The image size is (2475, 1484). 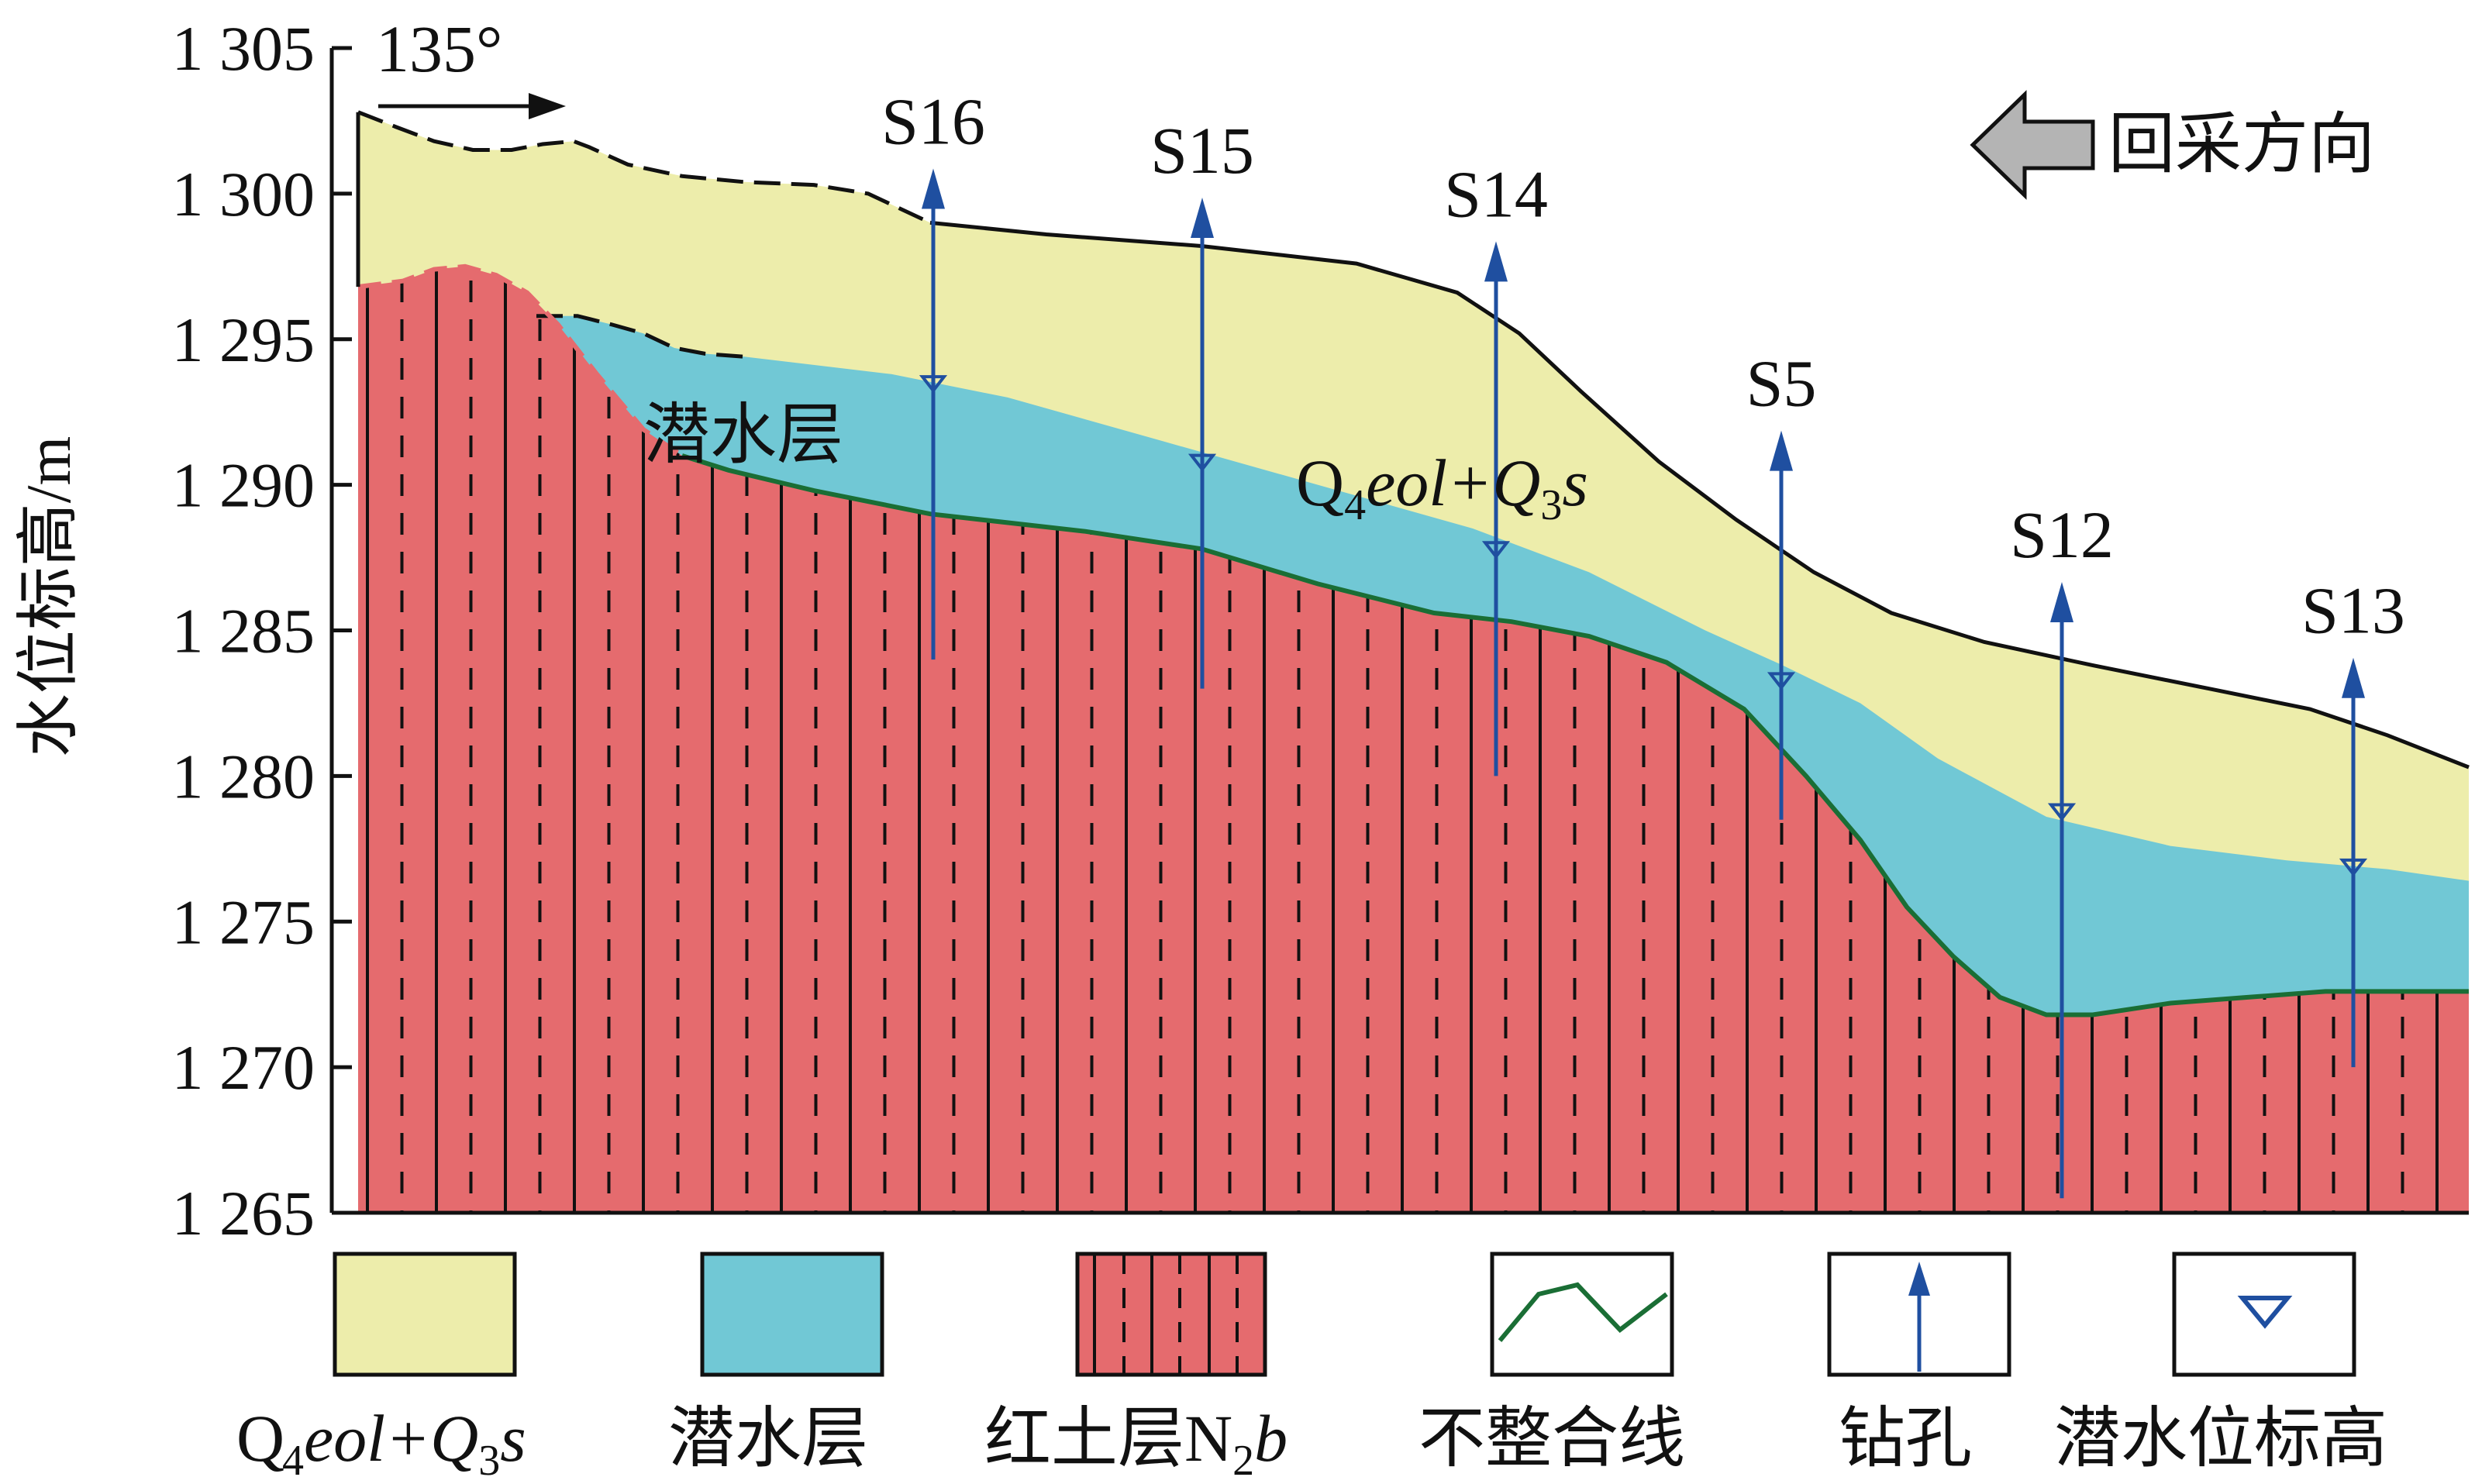 What do you see at coordinates (1552, 1438) in the screenshot?
I see `legend-label-unconformity: 不整合线` at bounding box center [1552, 1438].